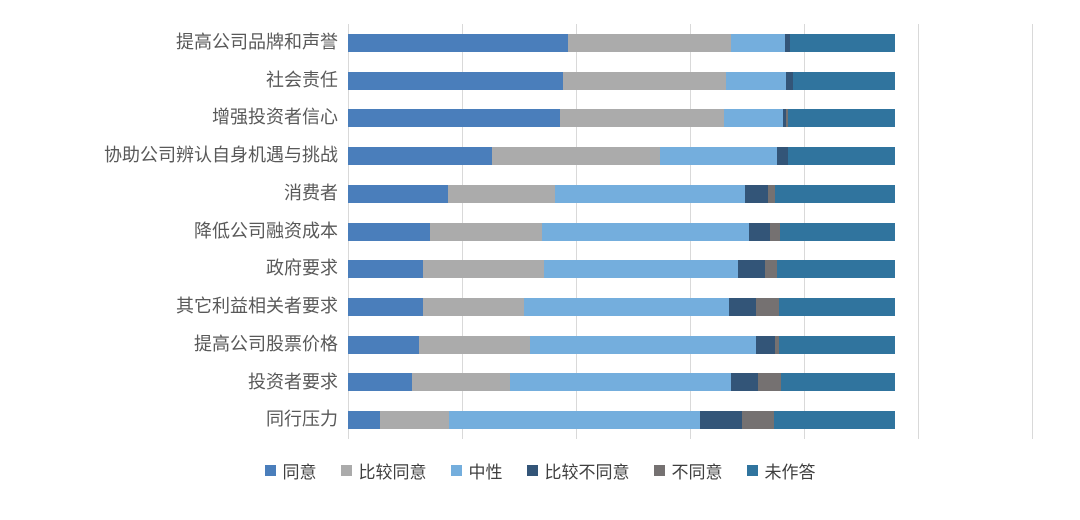 The image size is (1080, 520). Describe the element at coordinates (275, 117) in the screenshot. I see `category-label: 增强投资者信心` at that location.